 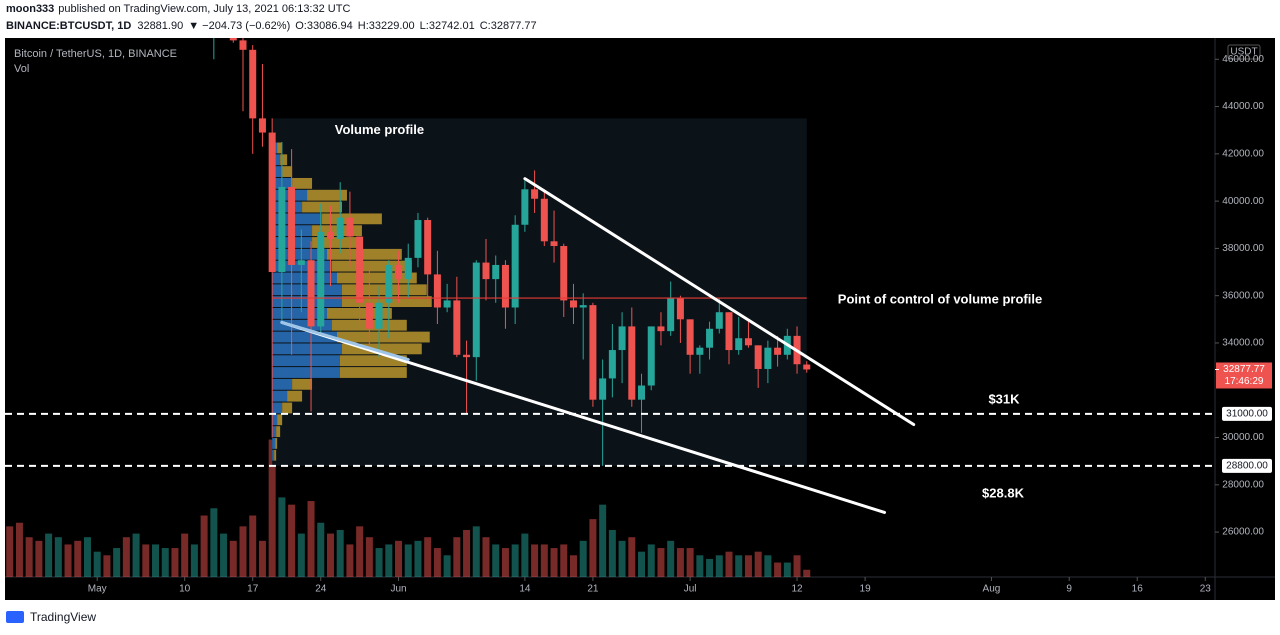 What do you see at coordinates (485, 26) in the screenshot?
I see `ohlc-label: C:` at bounding box center [485, 26].